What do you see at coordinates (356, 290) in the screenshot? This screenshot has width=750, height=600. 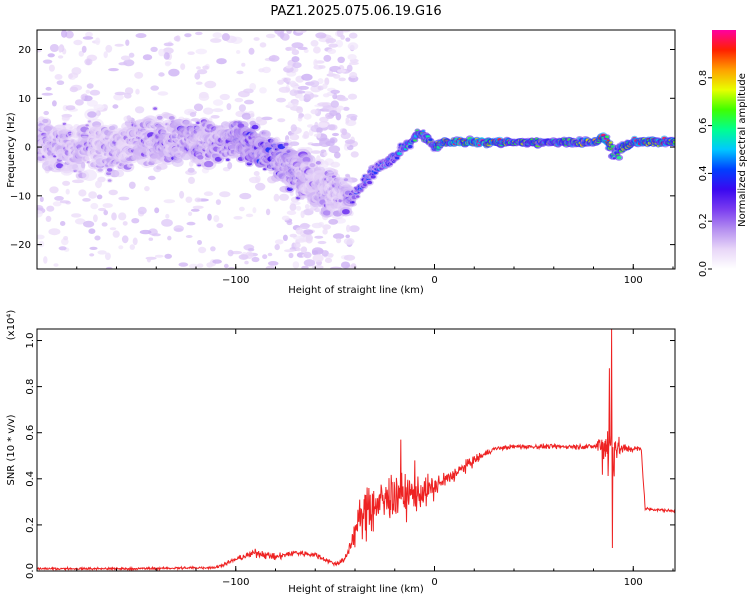 I see `spectrogram-x-axis-label: Height of straight line (km)` at bounding box center [356, 290].